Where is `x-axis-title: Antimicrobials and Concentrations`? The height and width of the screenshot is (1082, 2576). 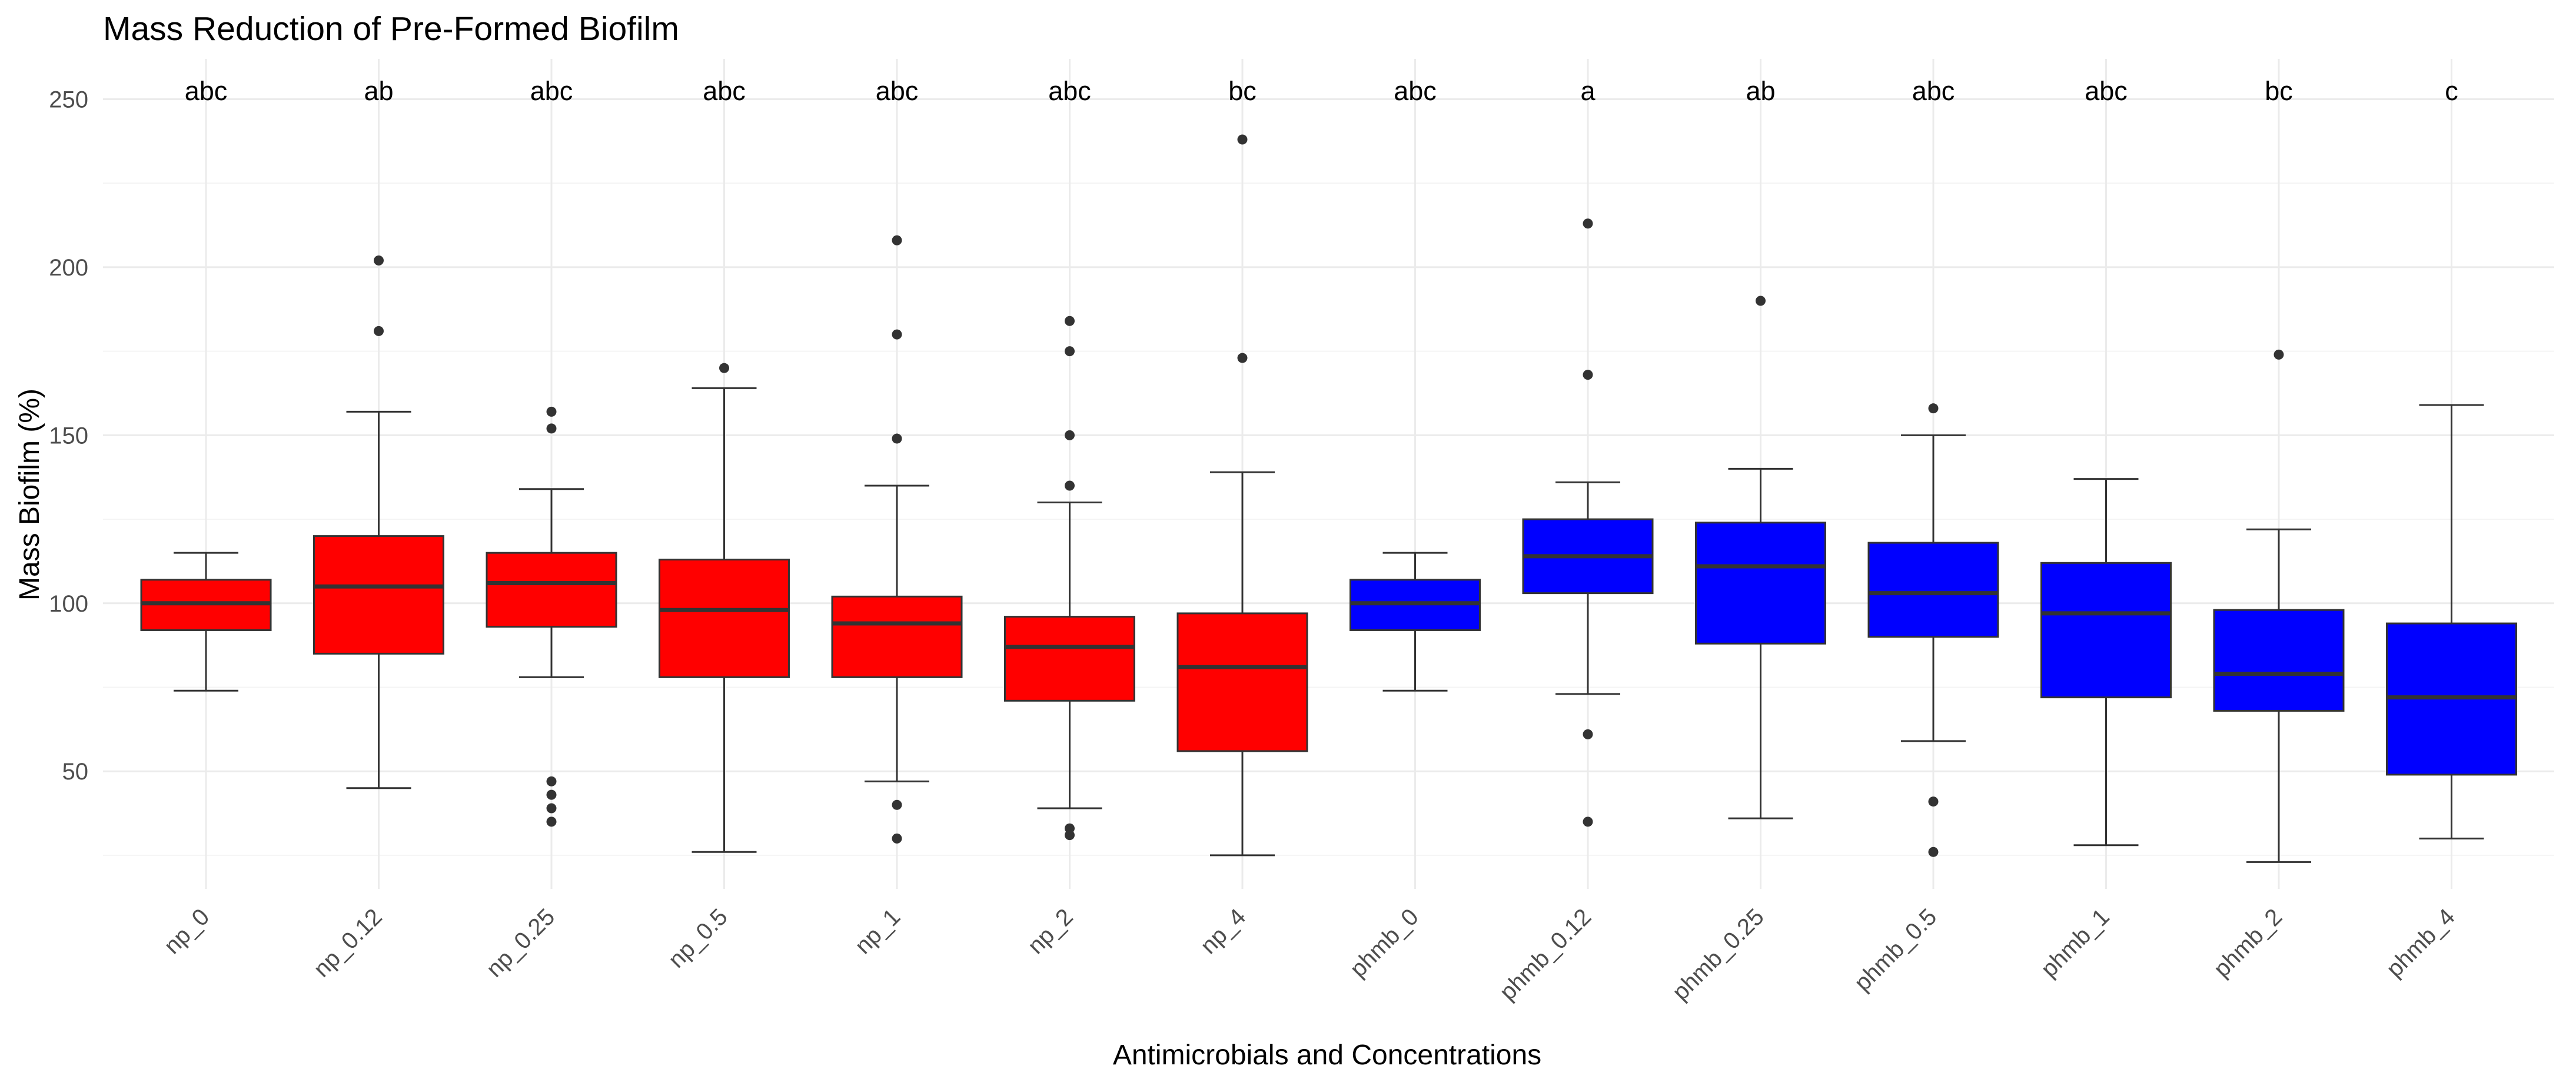
x-axis-title: Antimicrobials and Concentrations is located at coordinates (1327, 1055).